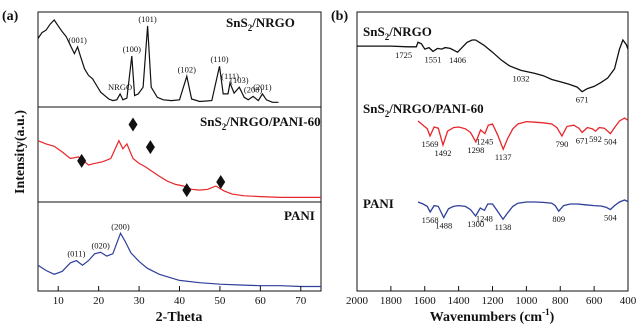 Image resolution: width=638 pixels, height=329 pixels. Describe the element at coordinates (475, 224) in the screenshot. I see `panel-b-peak-label: 1300` at that location.